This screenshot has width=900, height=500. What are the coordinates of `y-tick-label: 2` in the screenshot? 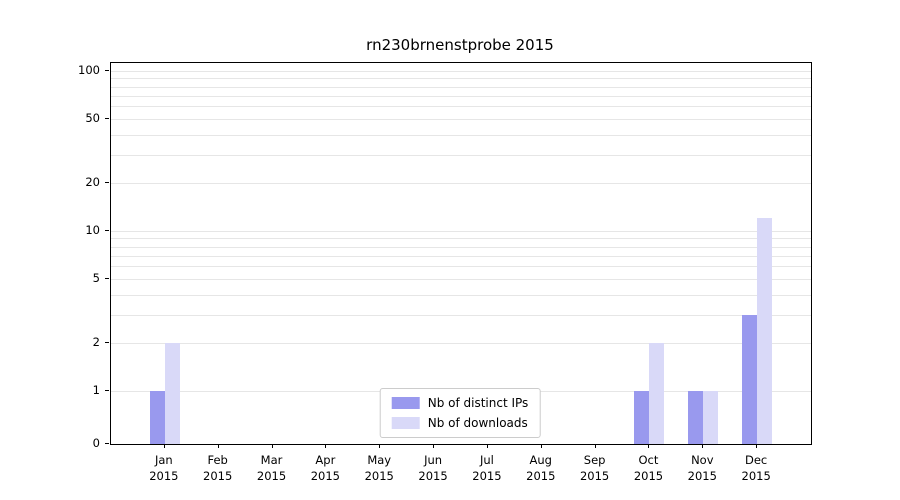 It's located at (96, 341).